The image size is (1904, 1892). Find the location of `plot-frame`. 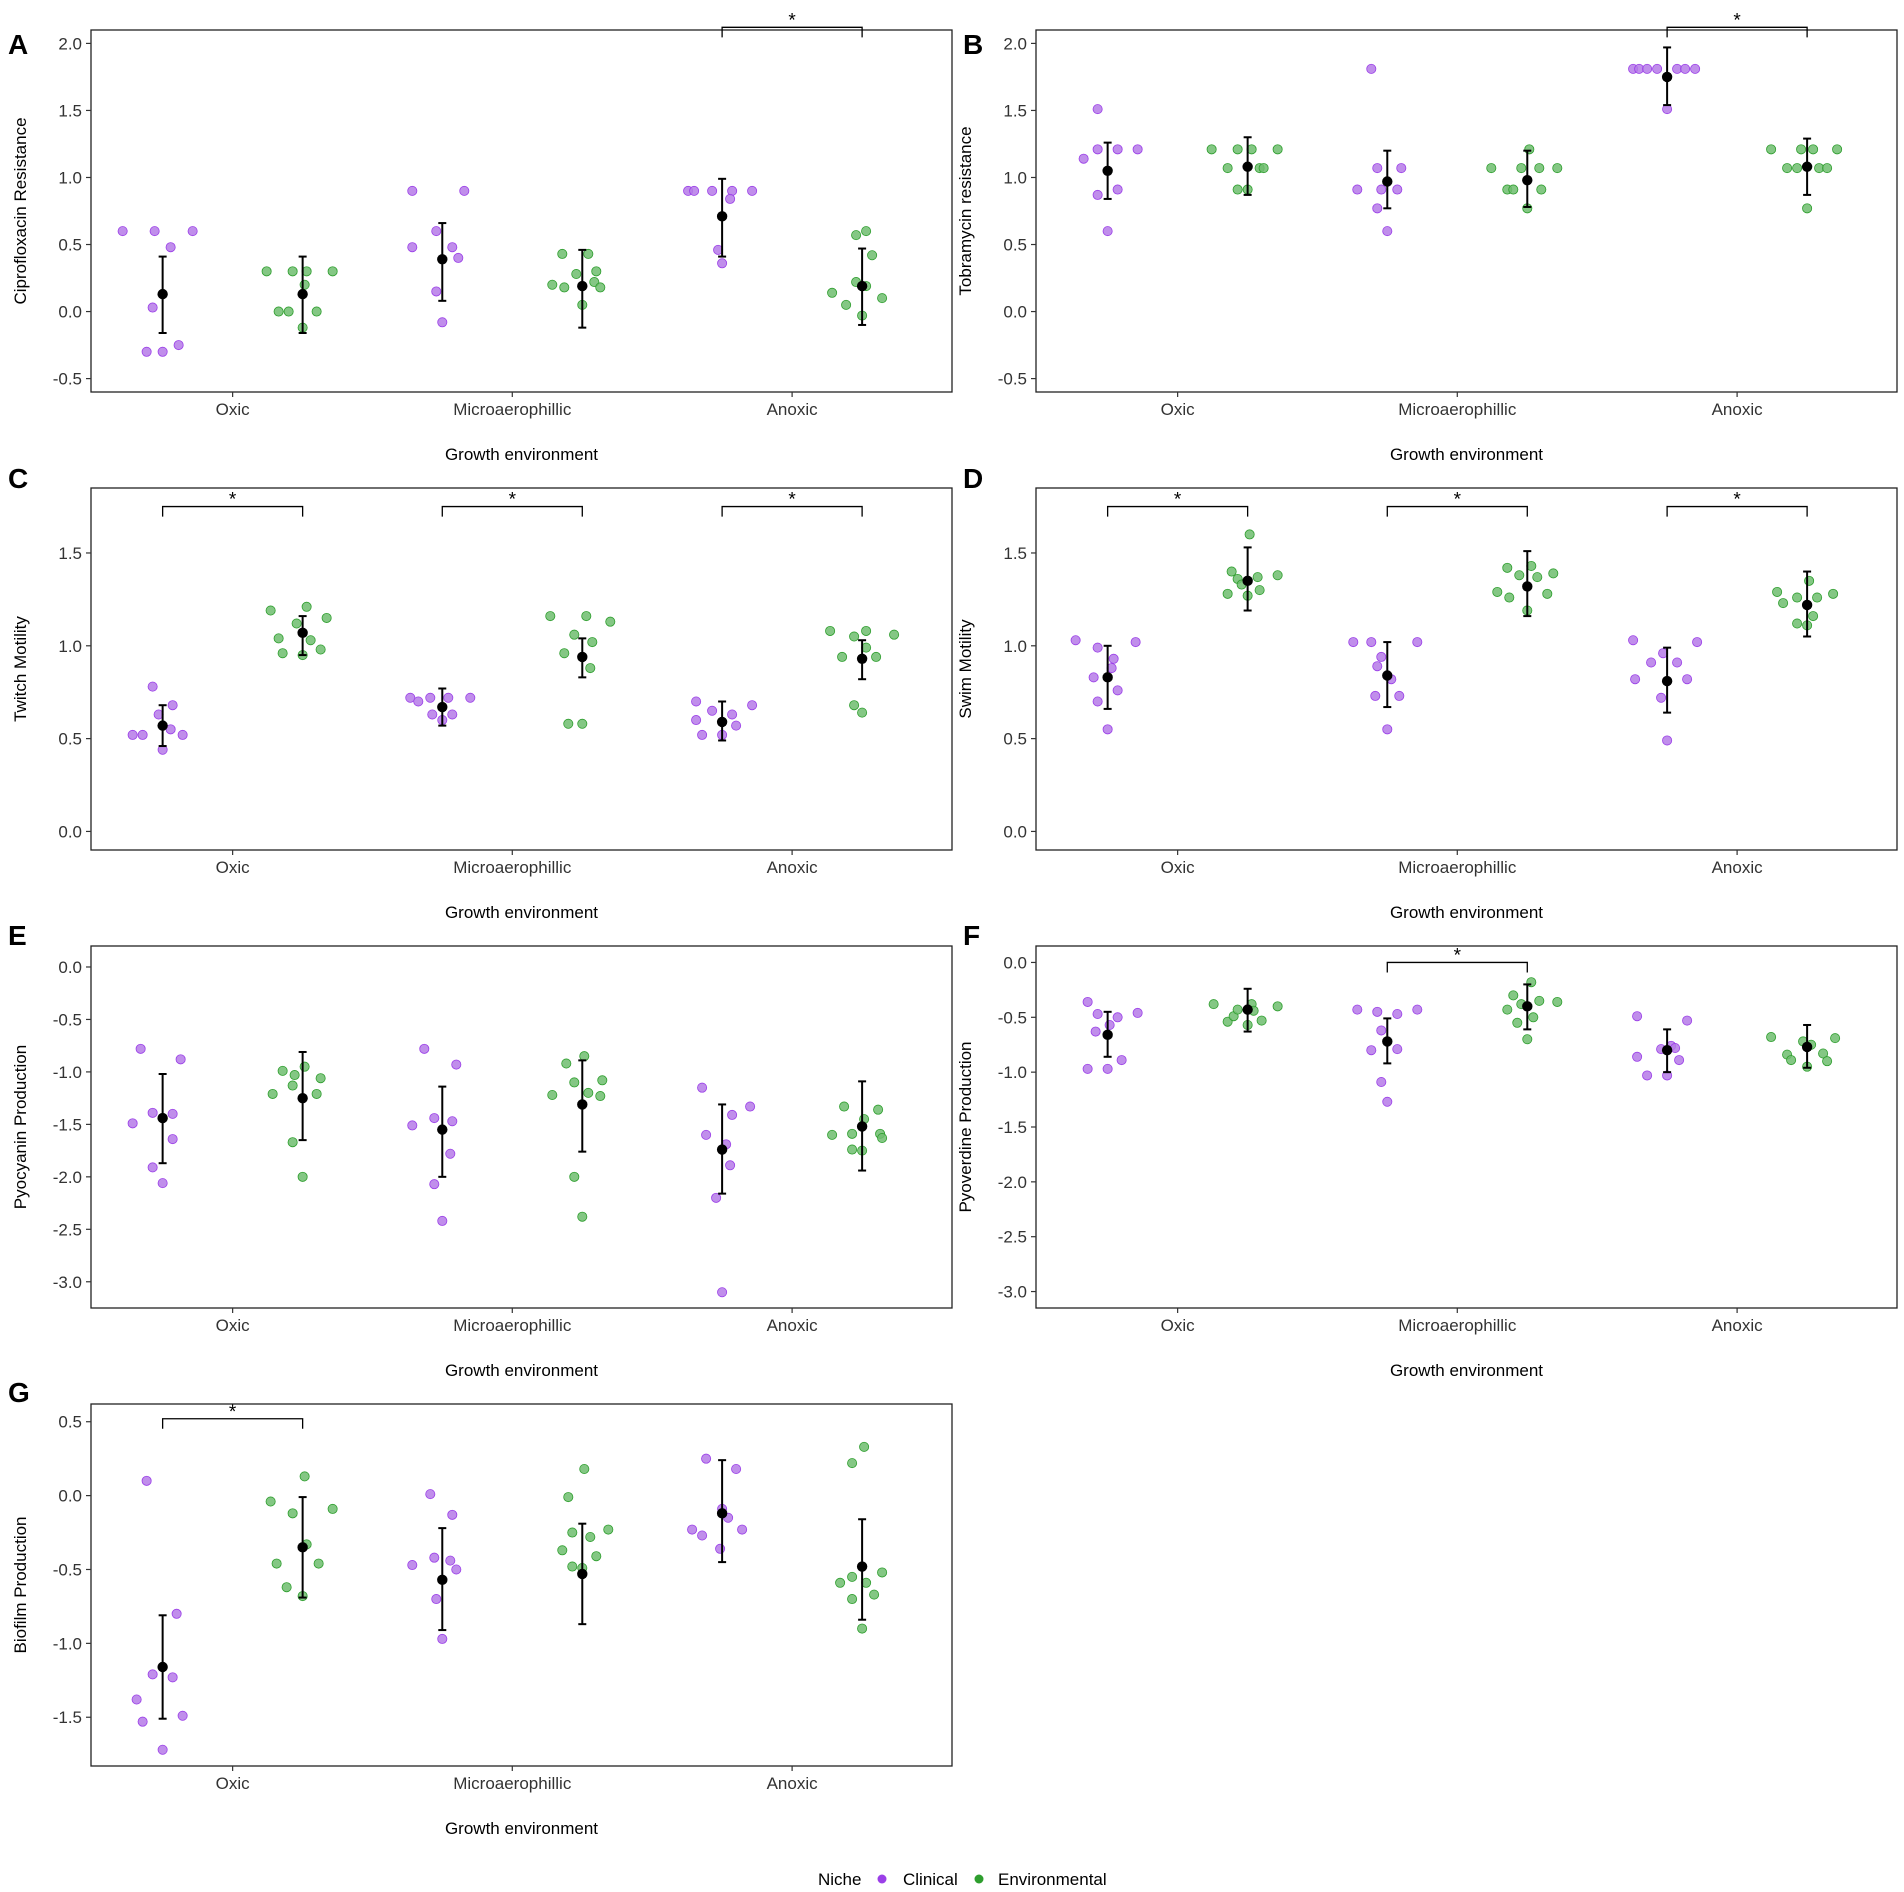

plot-frame is located at coordinates (1466, 1127).